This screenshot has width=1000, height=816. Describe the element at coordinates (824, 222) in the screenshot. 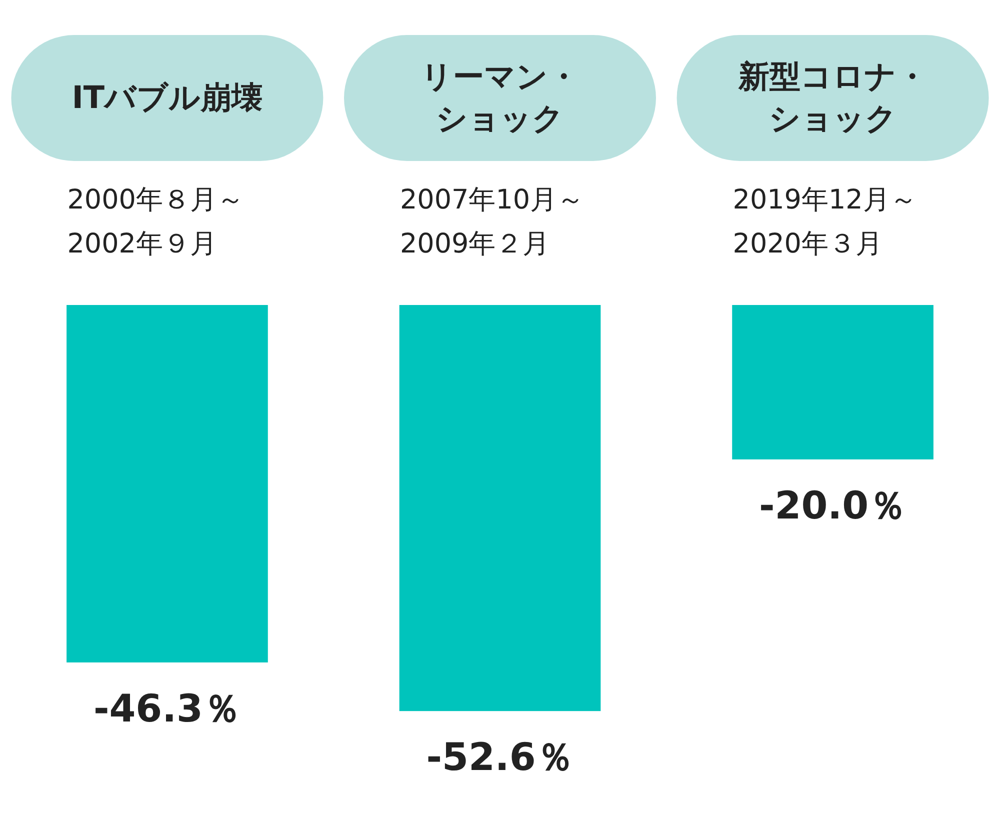

I see `text: 2019年12月～2020年３月` at that location.